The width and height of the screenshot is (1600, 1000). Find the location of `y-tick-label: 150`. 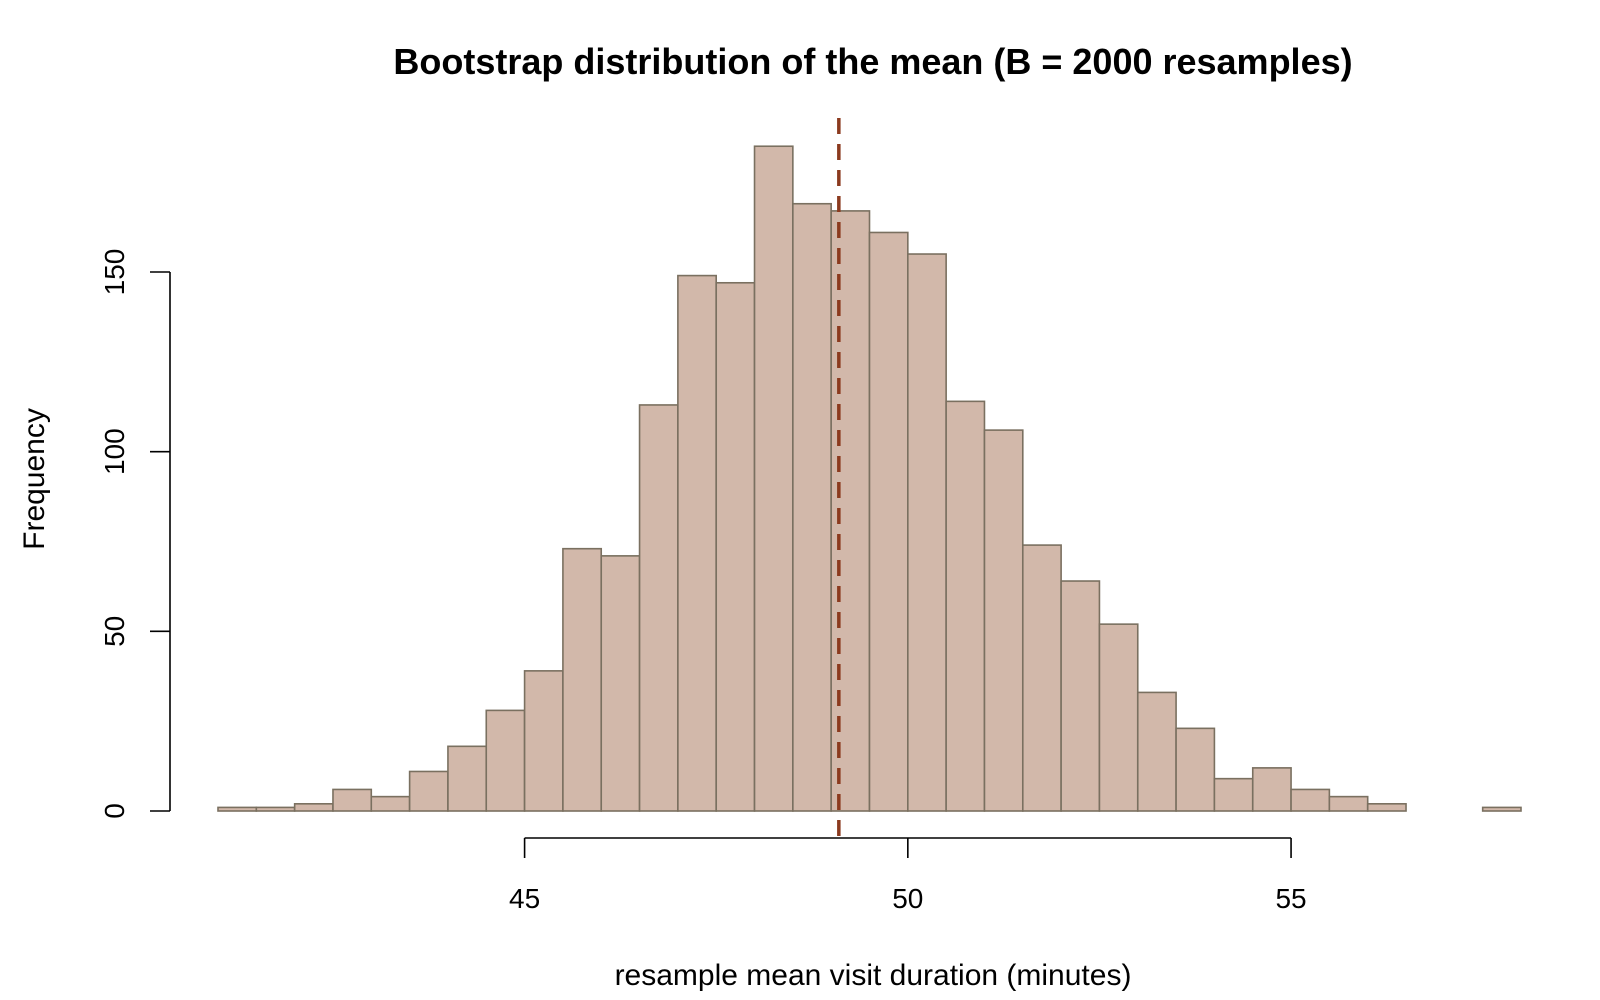

y-tick-label: 150 is located at coordinates (114, 272).